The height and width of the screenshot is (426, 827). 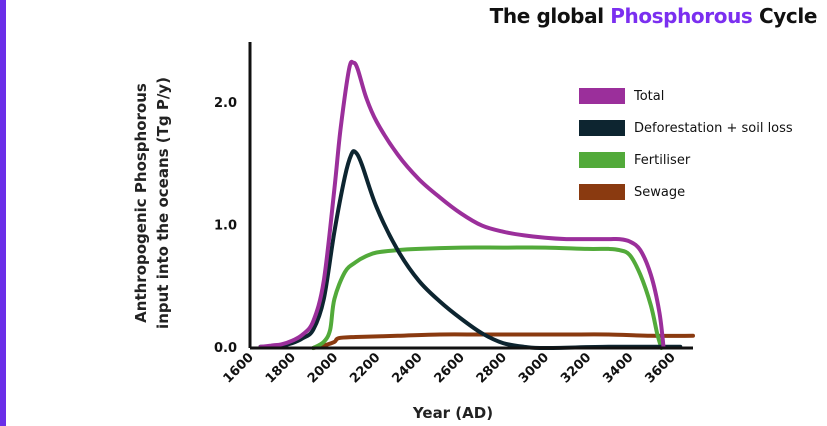 I want to click on left-accent-bar, so click(x=3, y=213).